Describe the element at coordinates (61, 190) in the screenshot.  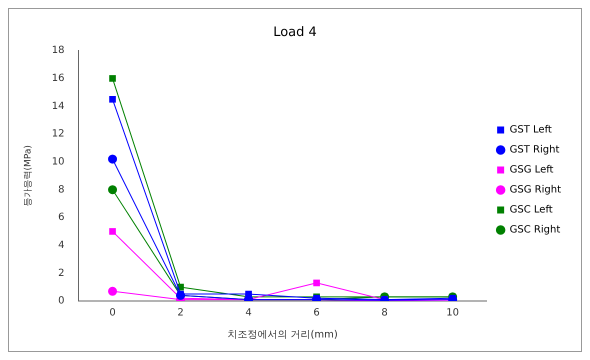
I see `y-tick-label: 8` at that location.